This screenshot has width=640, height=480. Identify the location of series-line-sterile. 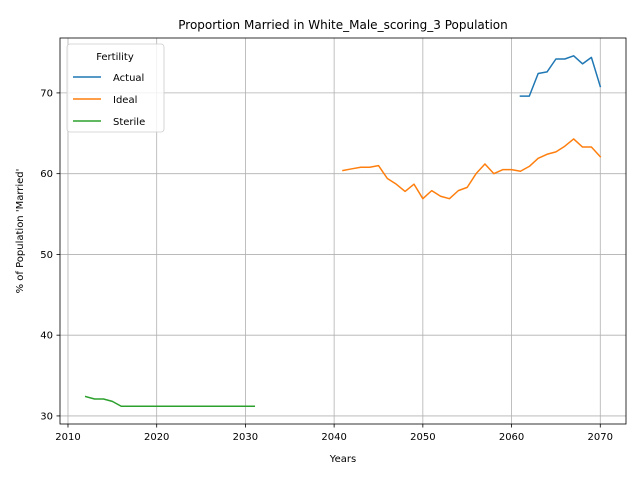
(170, 401).